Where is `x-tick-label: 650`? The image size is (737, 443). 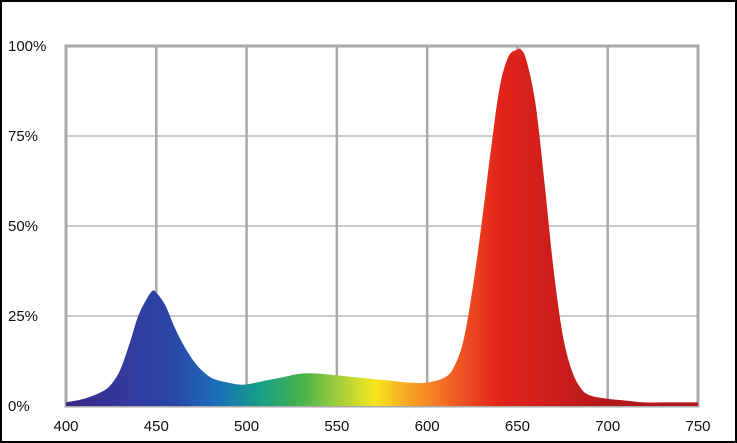 x-tick-label: 650 is located at coordinates (517, 426).